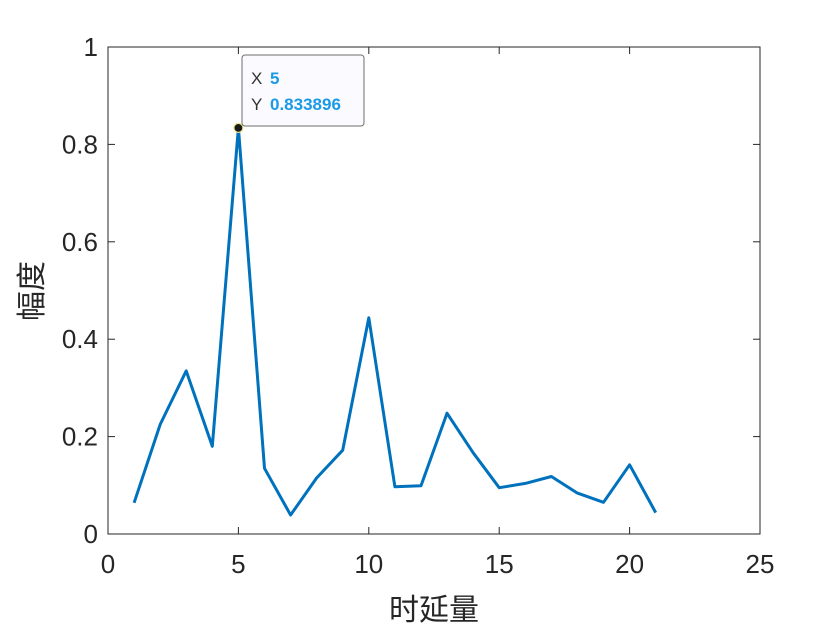  I want to click on x-axis-title: 时延量, so click(434, 610).